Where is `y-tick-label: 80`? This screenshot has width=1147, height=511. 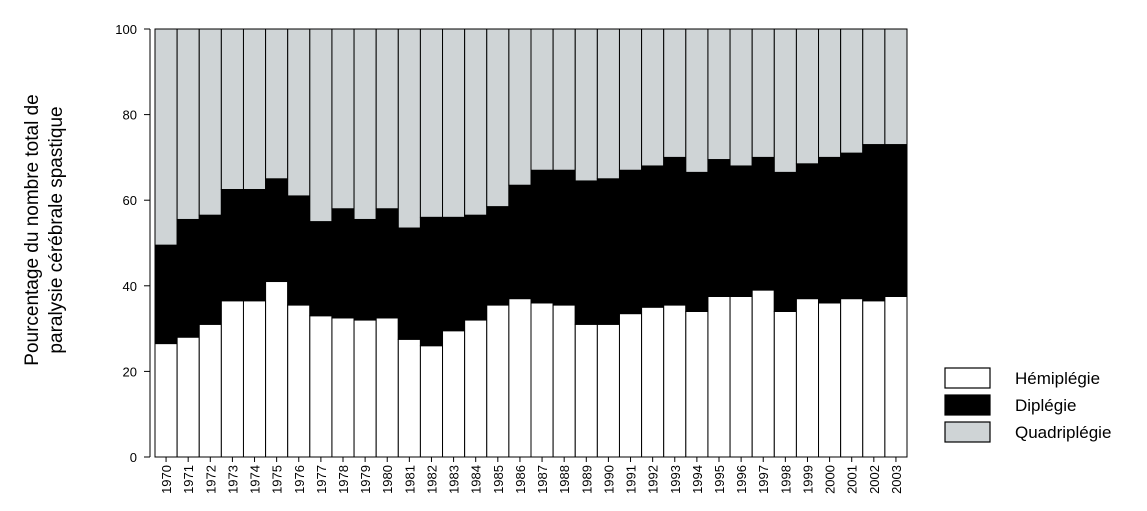 y-tick-label: 80 is located at coordinates (130, 115).